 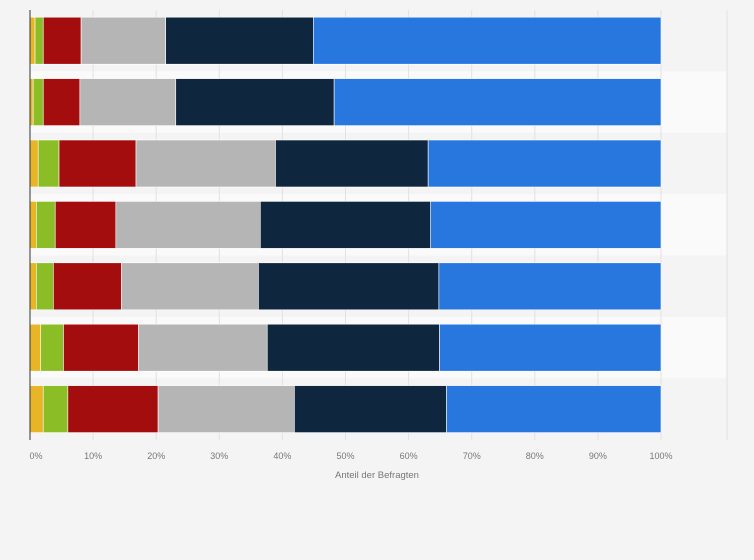 I want to click on x-tick-label: 50%, so click(x=345, y=456).